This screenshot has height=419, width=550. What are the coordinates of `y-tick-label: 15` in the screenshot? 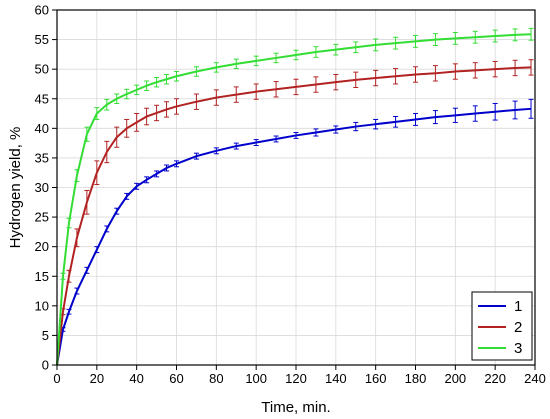 It's located at (42, 276).